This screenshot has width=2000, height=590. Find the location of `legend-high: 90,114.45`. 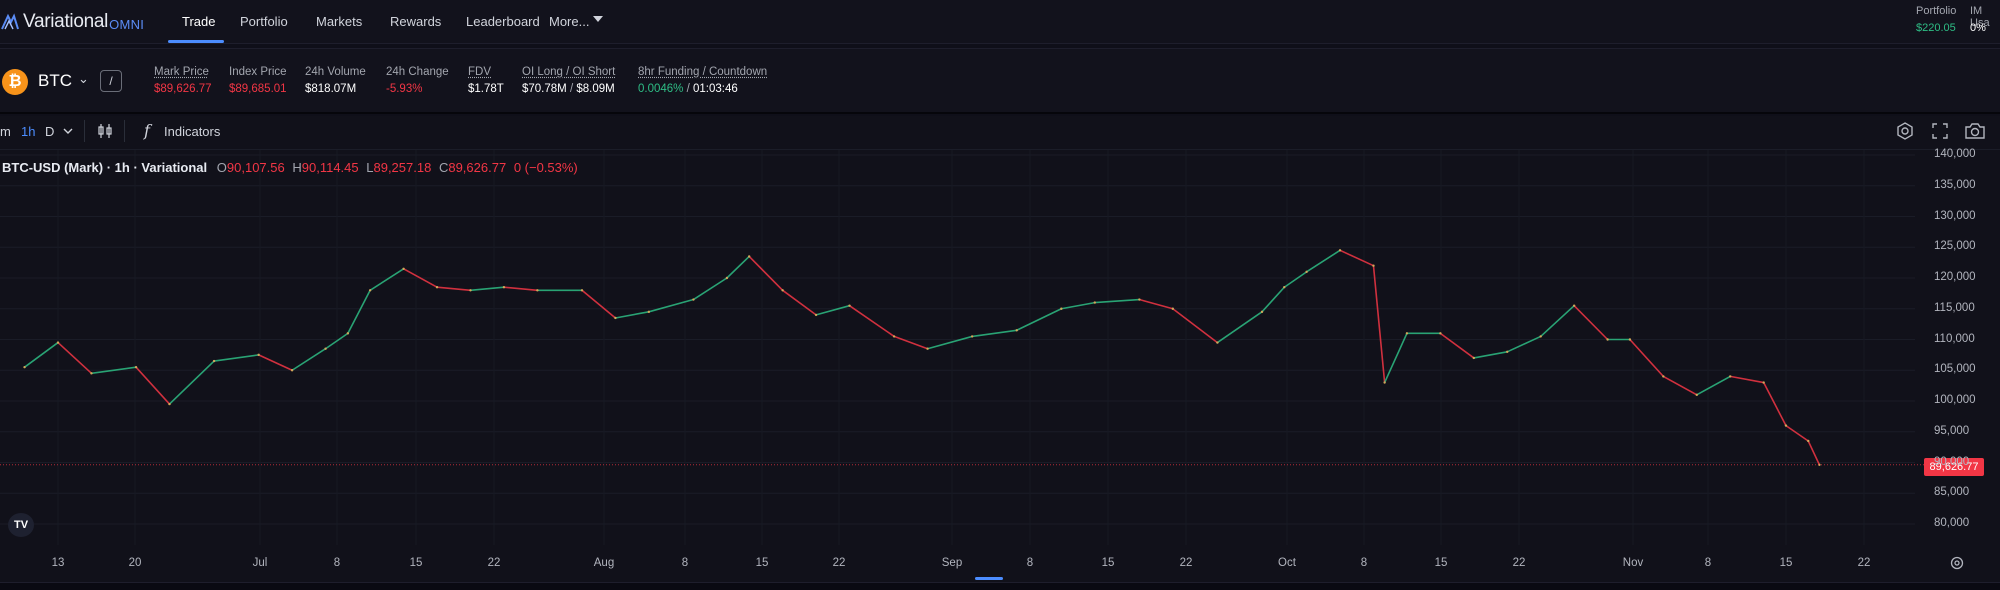

legend-high: 90,114.45 is located at coordinates (330, 167).